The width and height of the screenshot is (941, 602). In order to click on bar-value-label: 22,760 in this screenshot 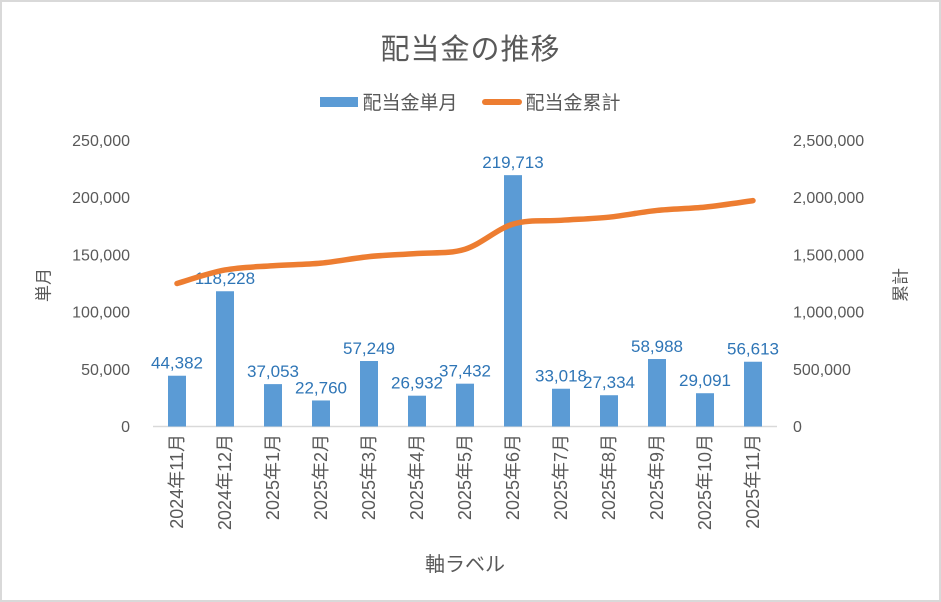, I will do `click(321, 387)`.